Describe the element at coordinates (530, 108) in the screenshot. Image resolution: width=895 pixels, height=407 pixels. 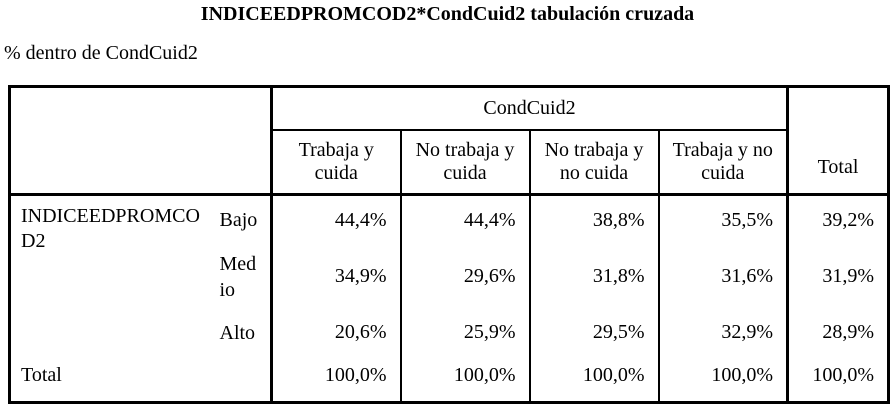
I see `column-group-header: CondCuid2` at that location.